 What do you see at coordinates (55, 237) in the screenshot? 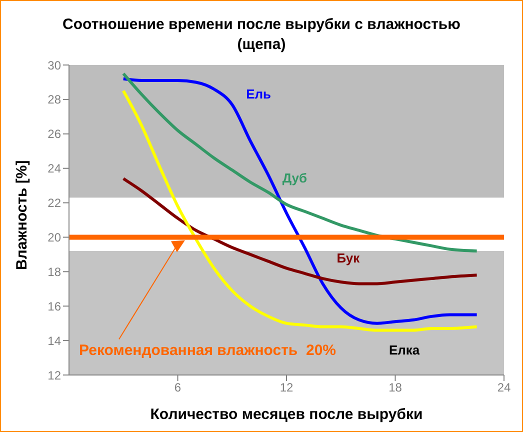
I see `y-tick-label: 20` at bounding box center [55, 237].